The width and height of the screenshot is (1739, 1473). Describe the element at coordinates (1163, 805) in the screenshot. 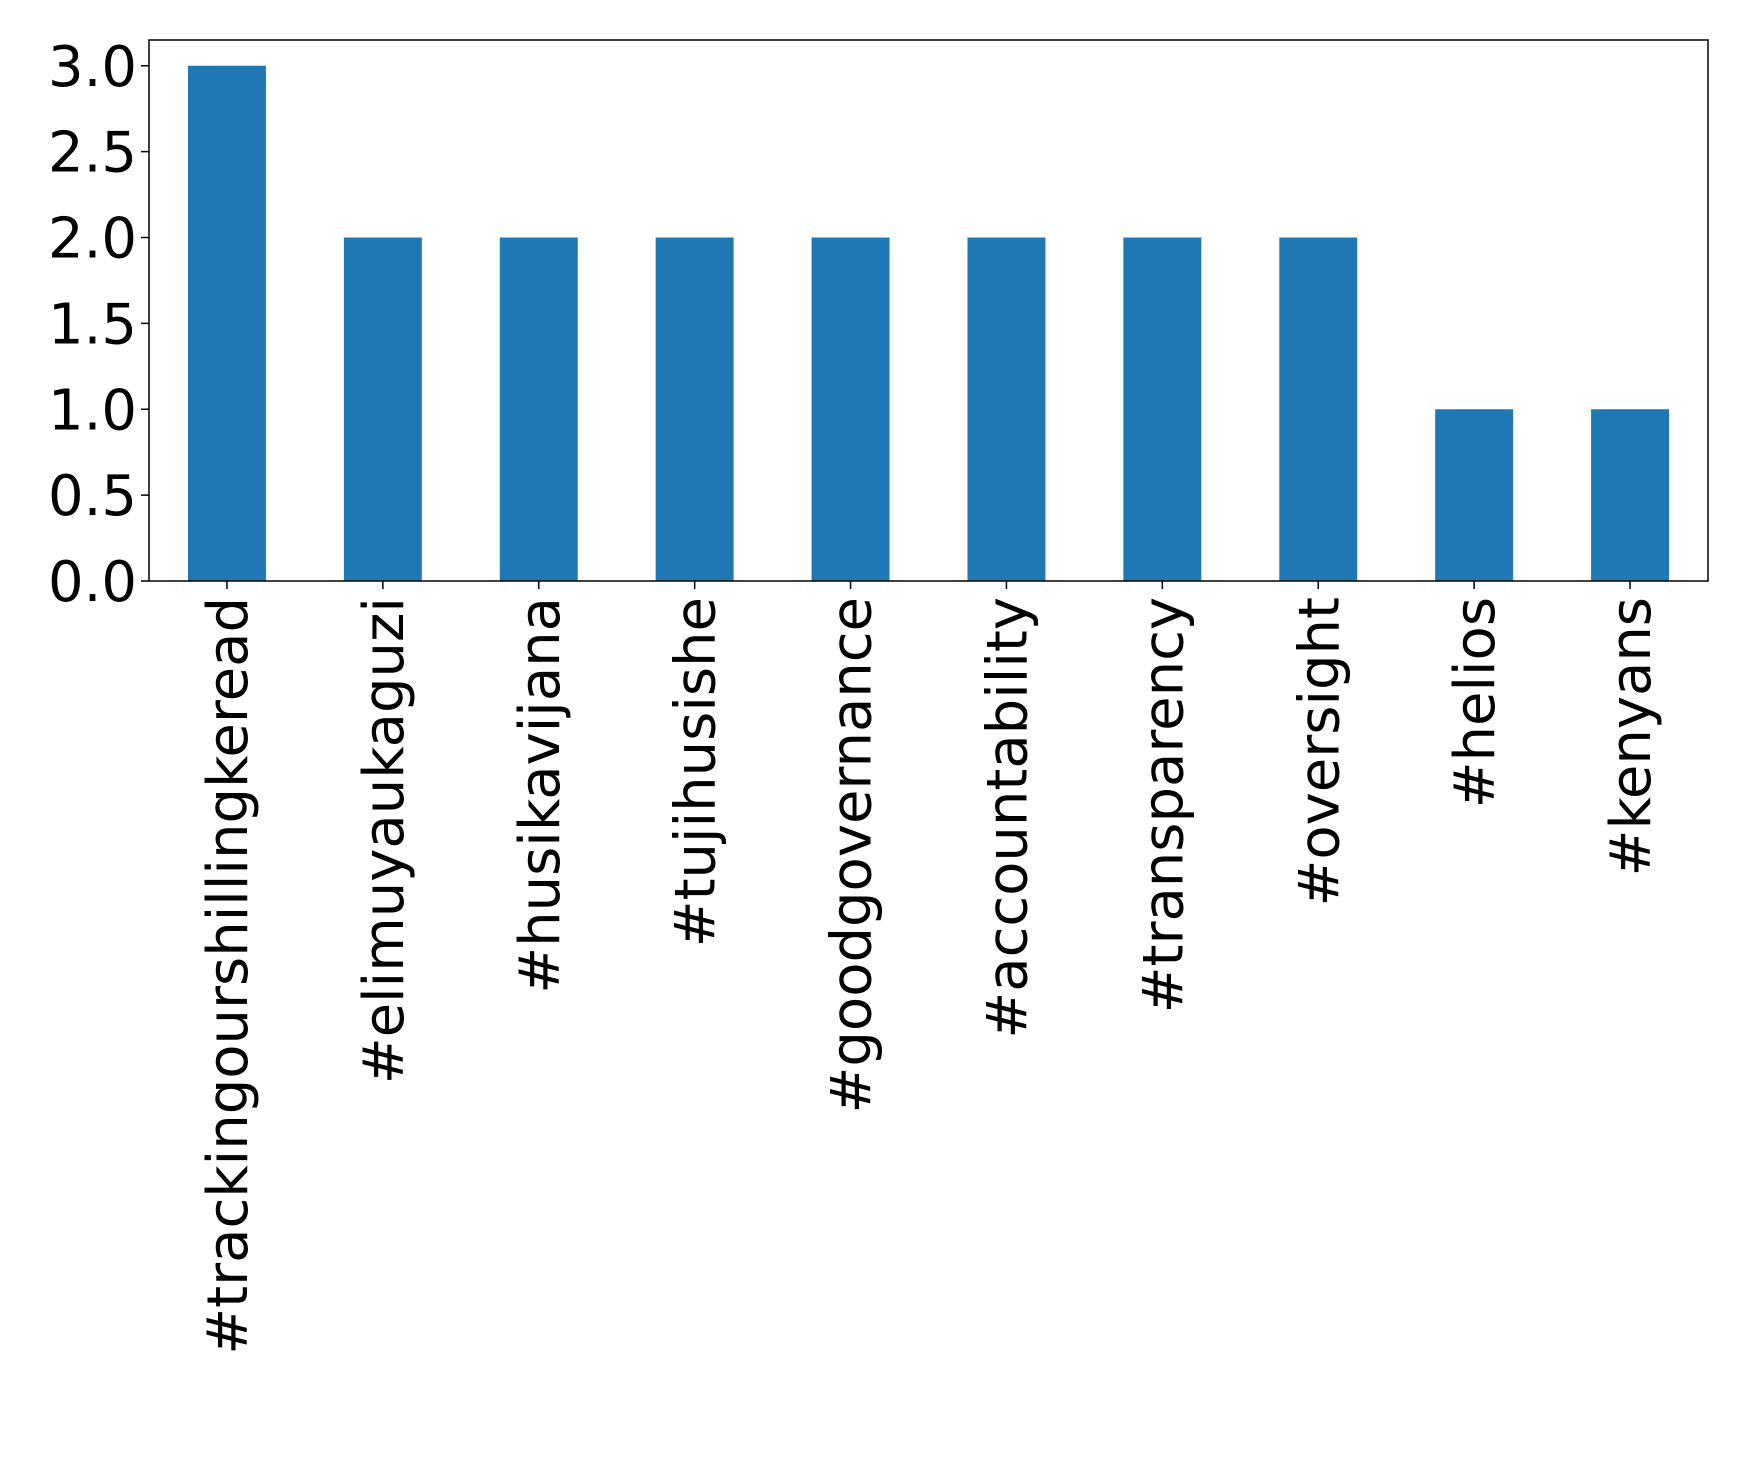

I see `x-tick-label: #transparency` at that location.